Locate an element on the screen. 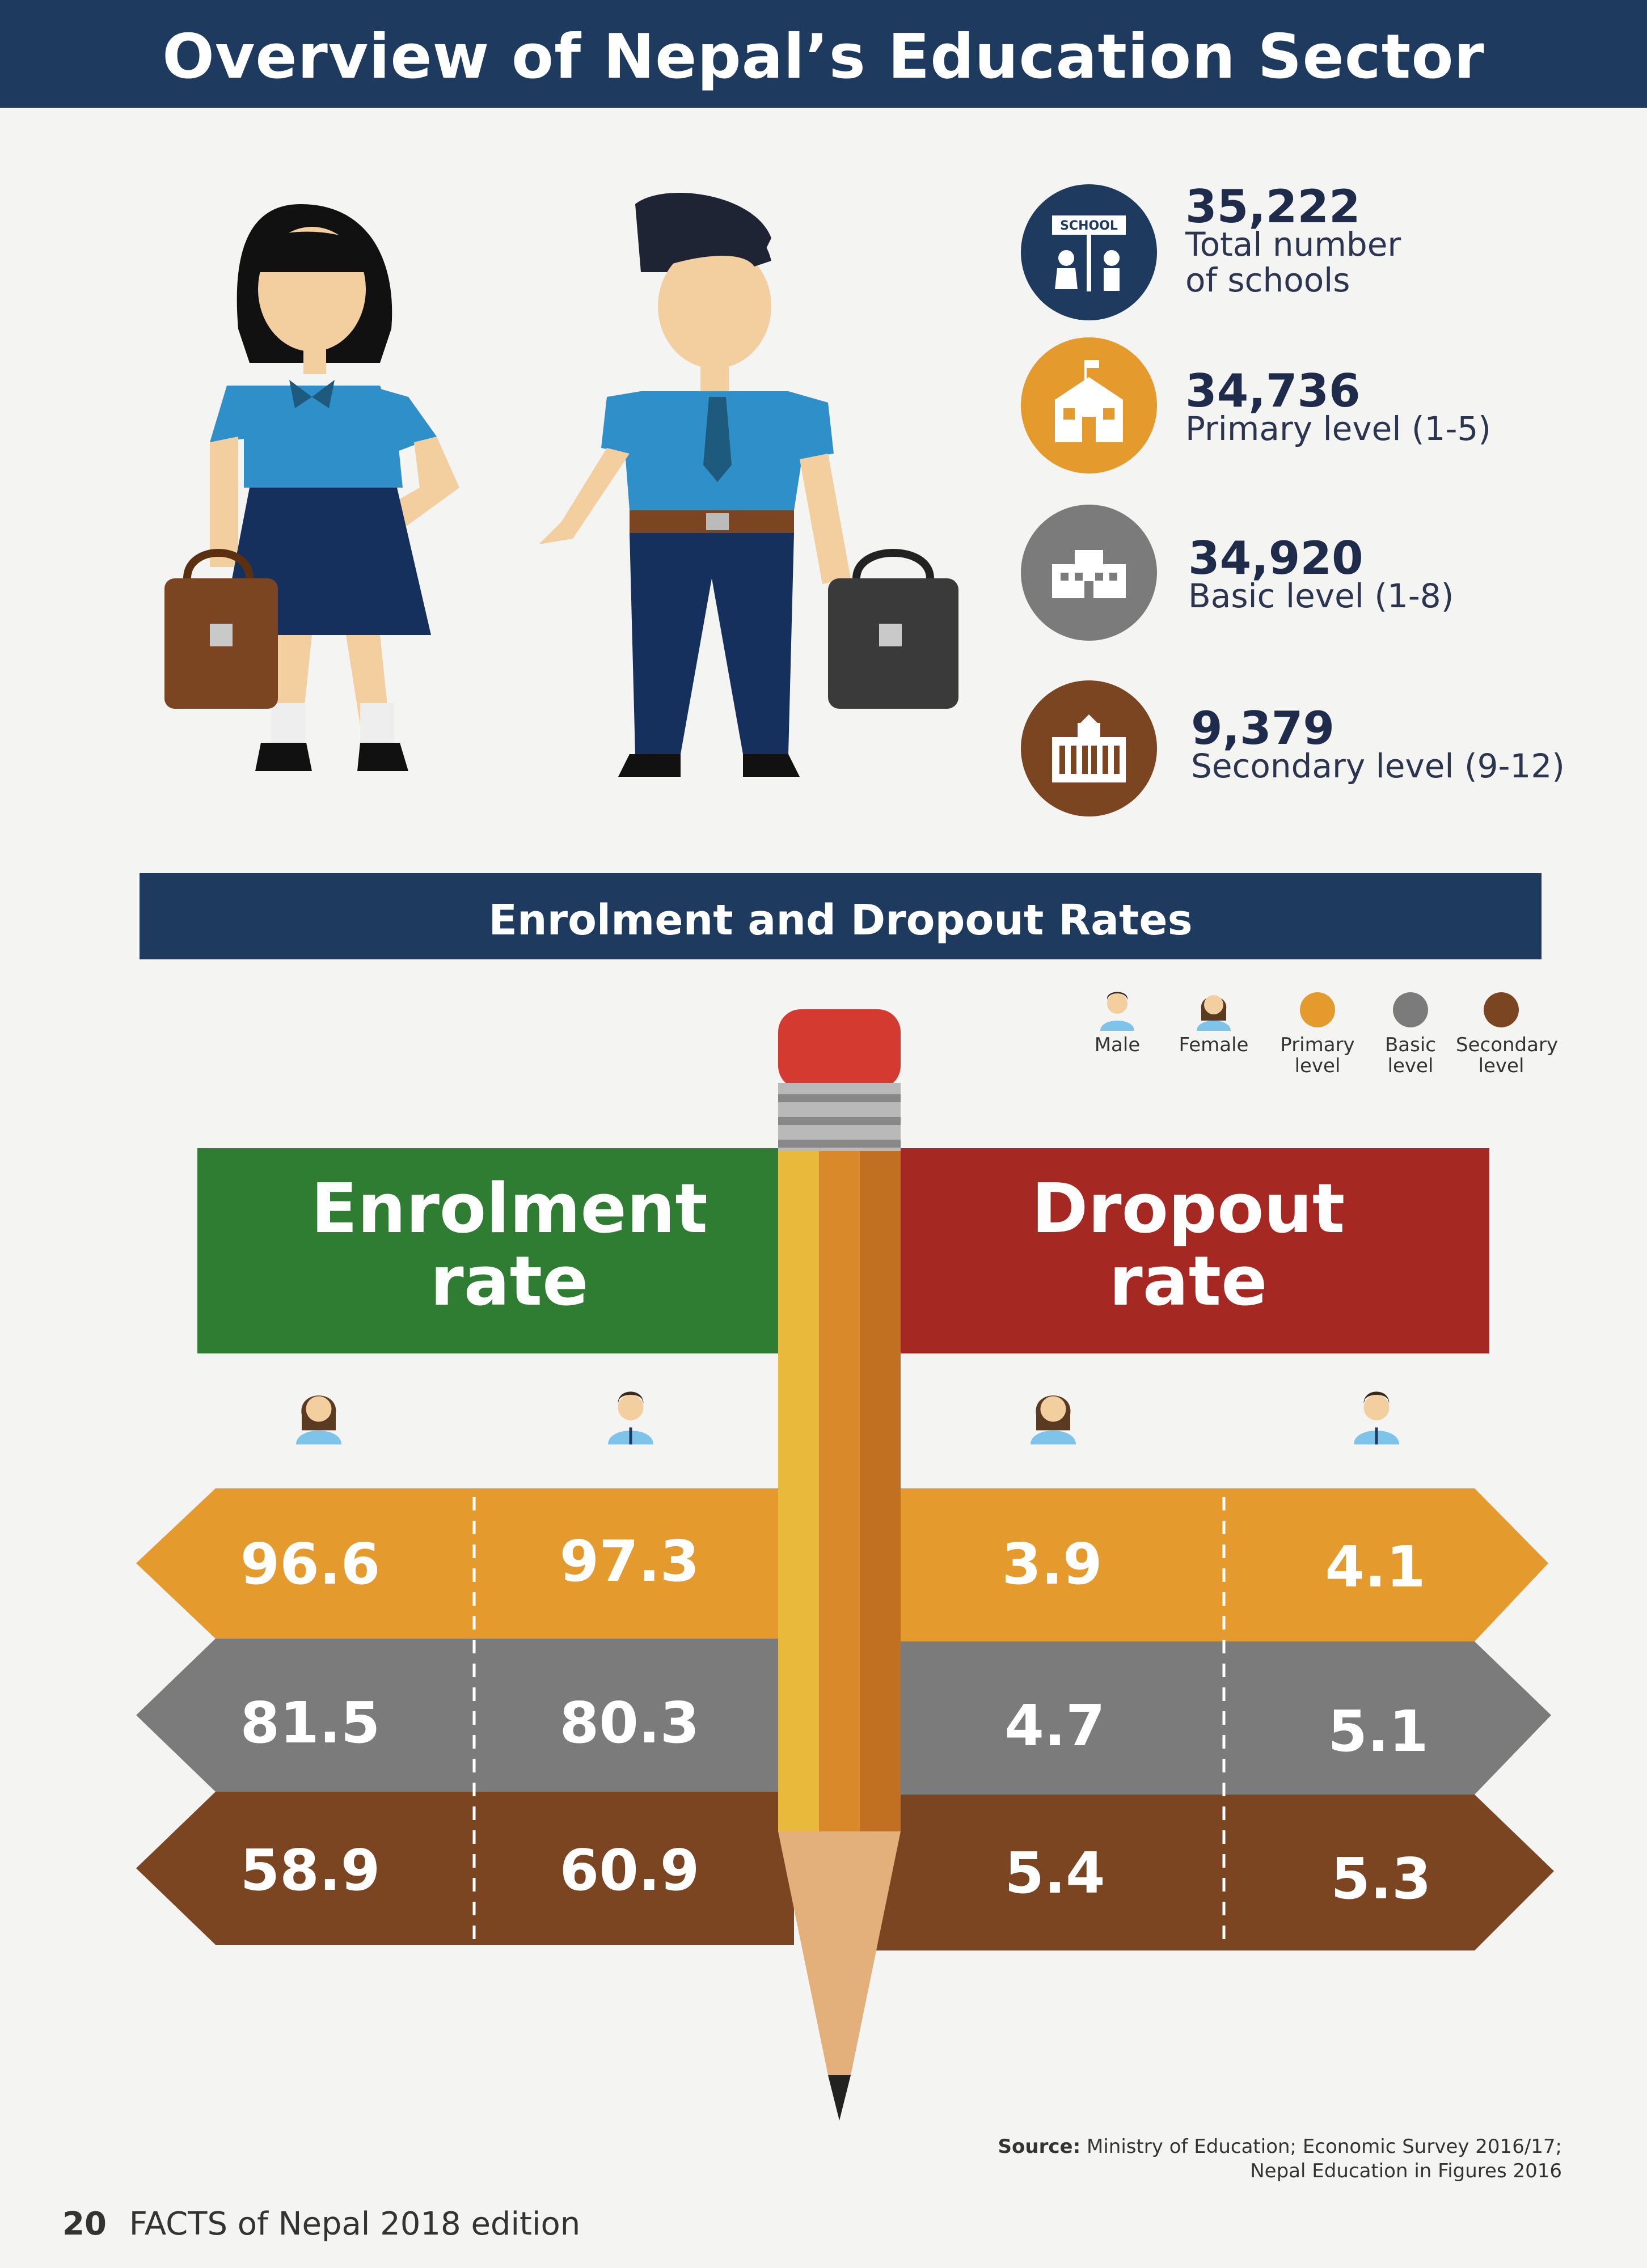 Image resolution: width=1647 pixels, height=2268 pixels. dropout-title-line1: Dropout is located at coordinates (1188, 1209).